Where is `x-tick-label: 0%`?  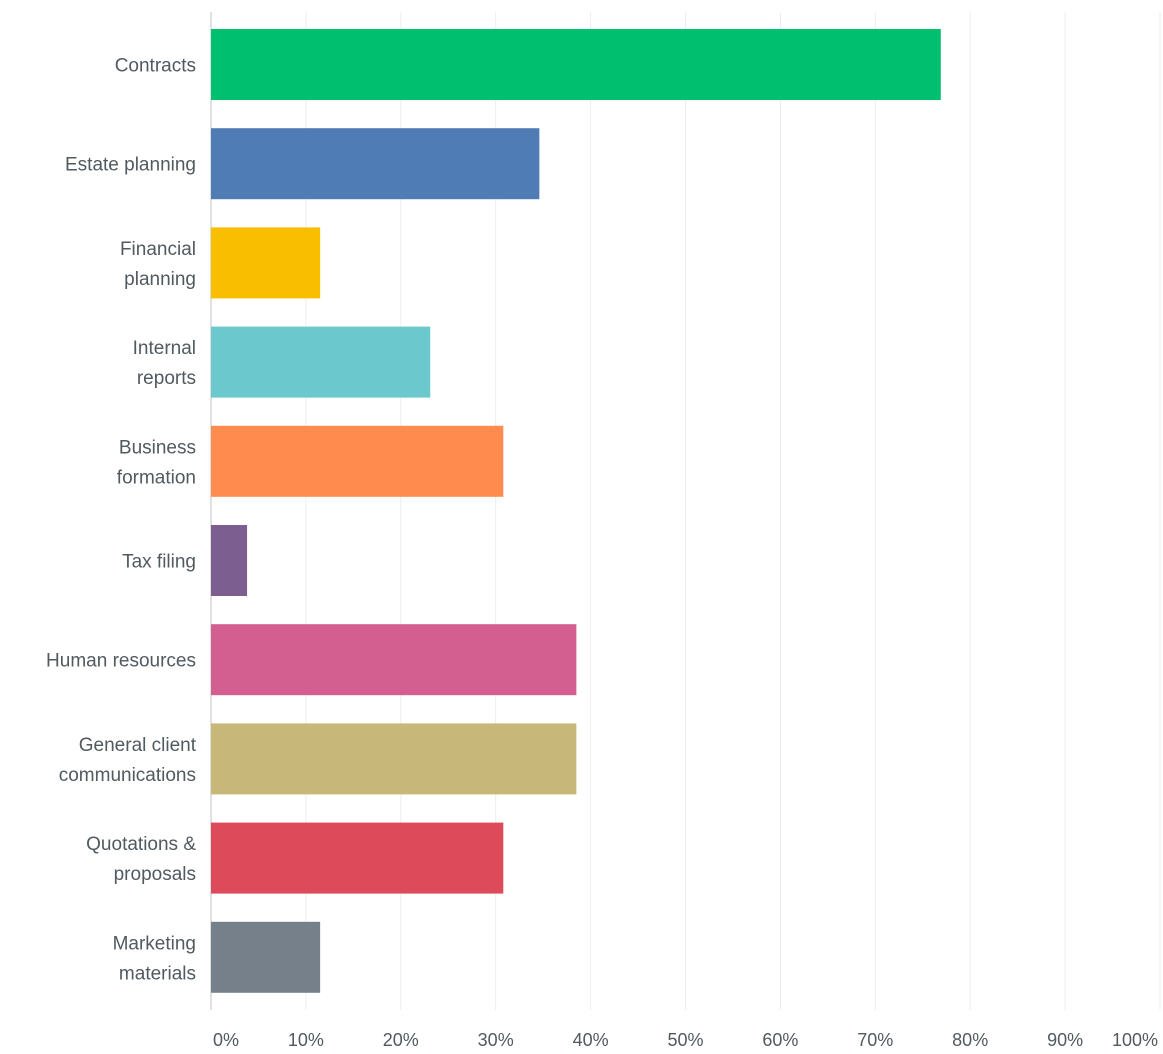
x-tick-label: 0% is located at coordinates (226, 1040).